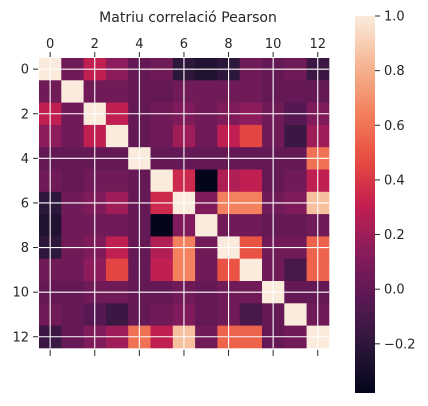 This screenshot has width=428, height=406. Describe the element at coordinates (394, 17) in the screenshot. I see `colorbar-tick-label: 1.0` at that location.